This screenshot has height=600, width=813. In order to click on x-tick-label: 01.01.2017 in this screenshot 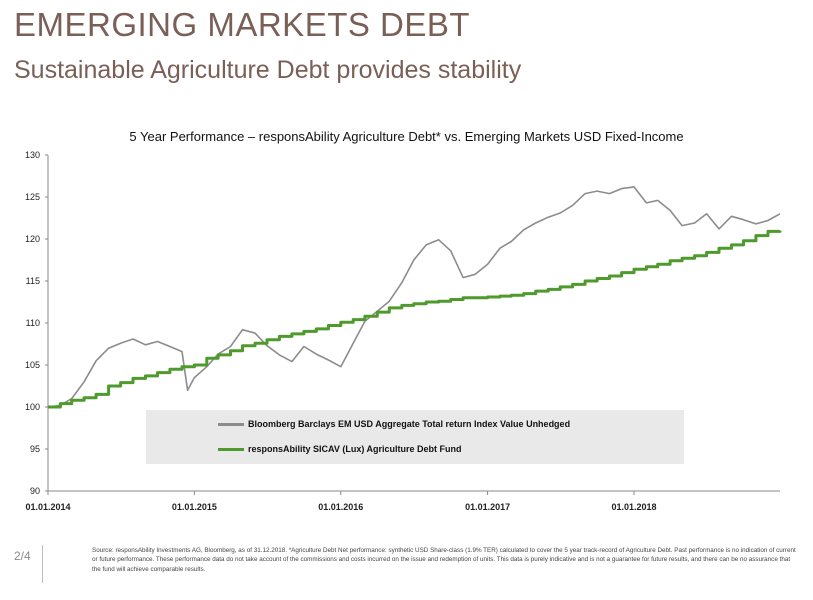, I will do `click(487, 507)`.